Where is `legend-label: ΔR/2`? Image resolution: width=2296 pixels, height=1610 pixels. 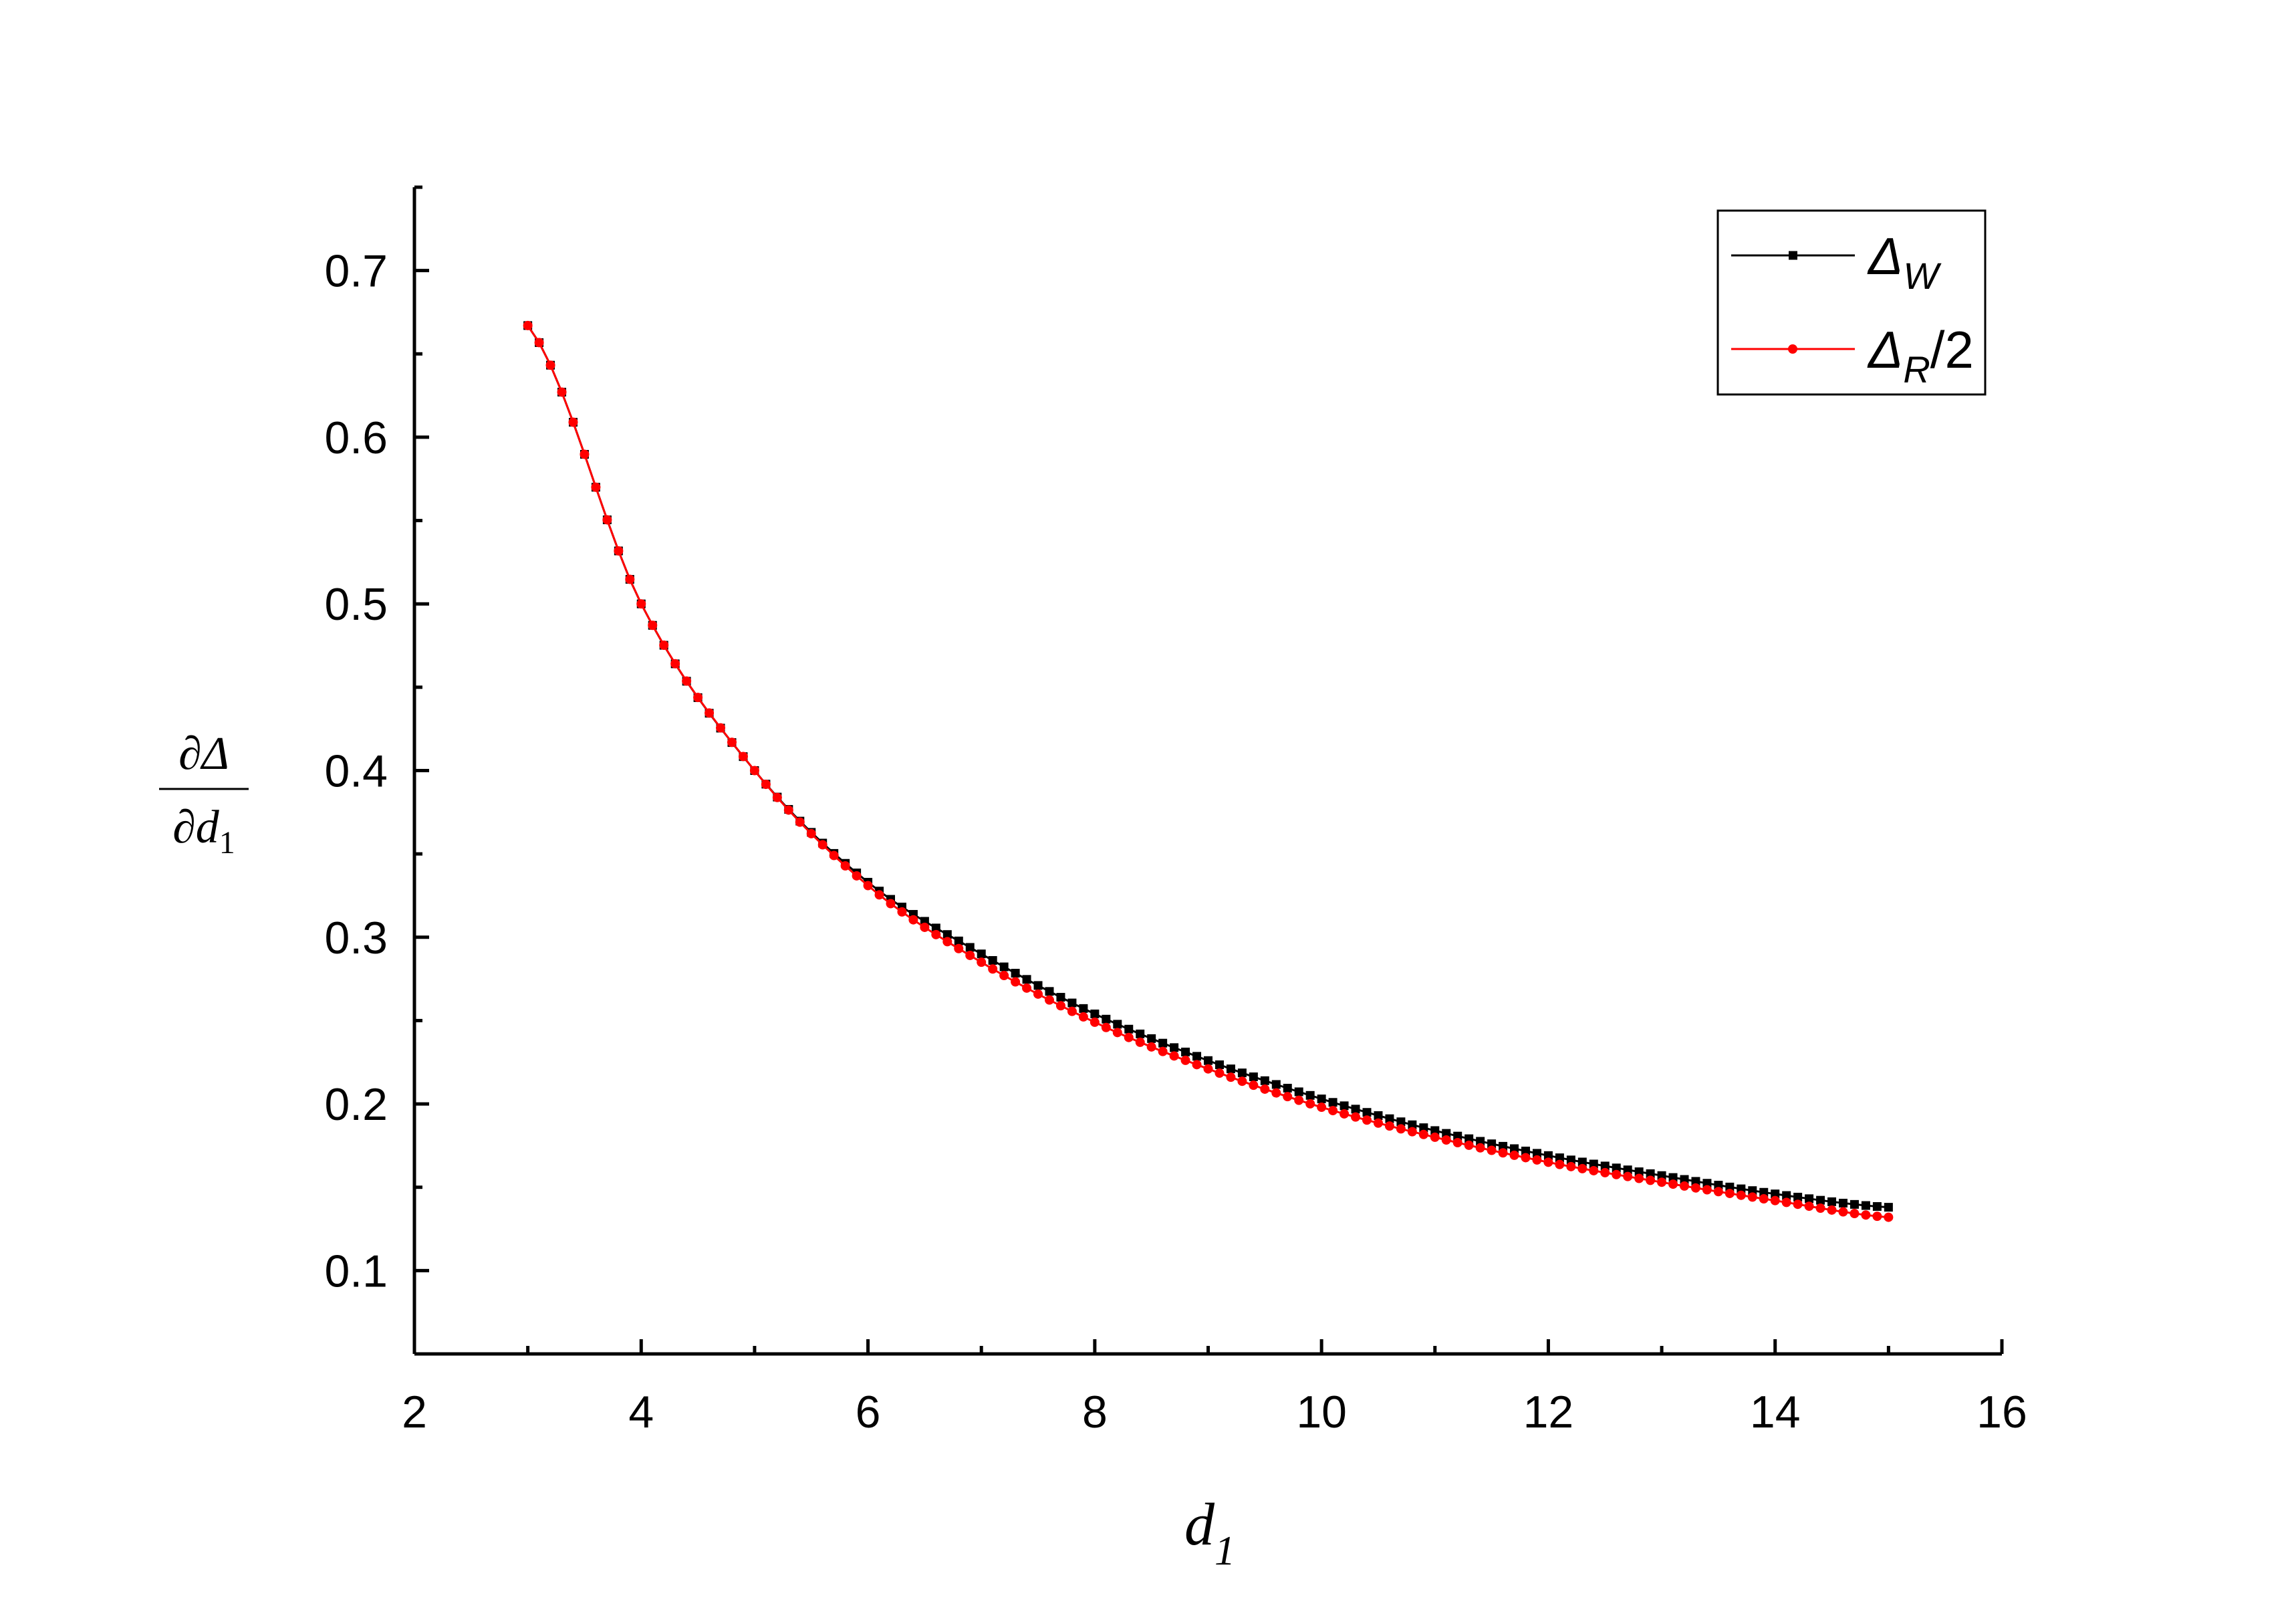 legend-label: ΔR/2 is located at coordinates (1920, 355).